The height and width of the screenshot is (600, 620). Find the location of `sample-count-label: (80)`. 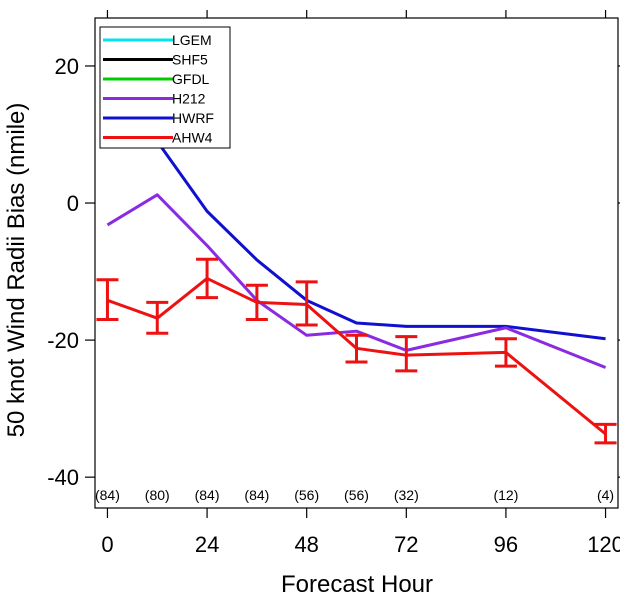

sample-count-label: (80) is located at coordinates (157, 495).